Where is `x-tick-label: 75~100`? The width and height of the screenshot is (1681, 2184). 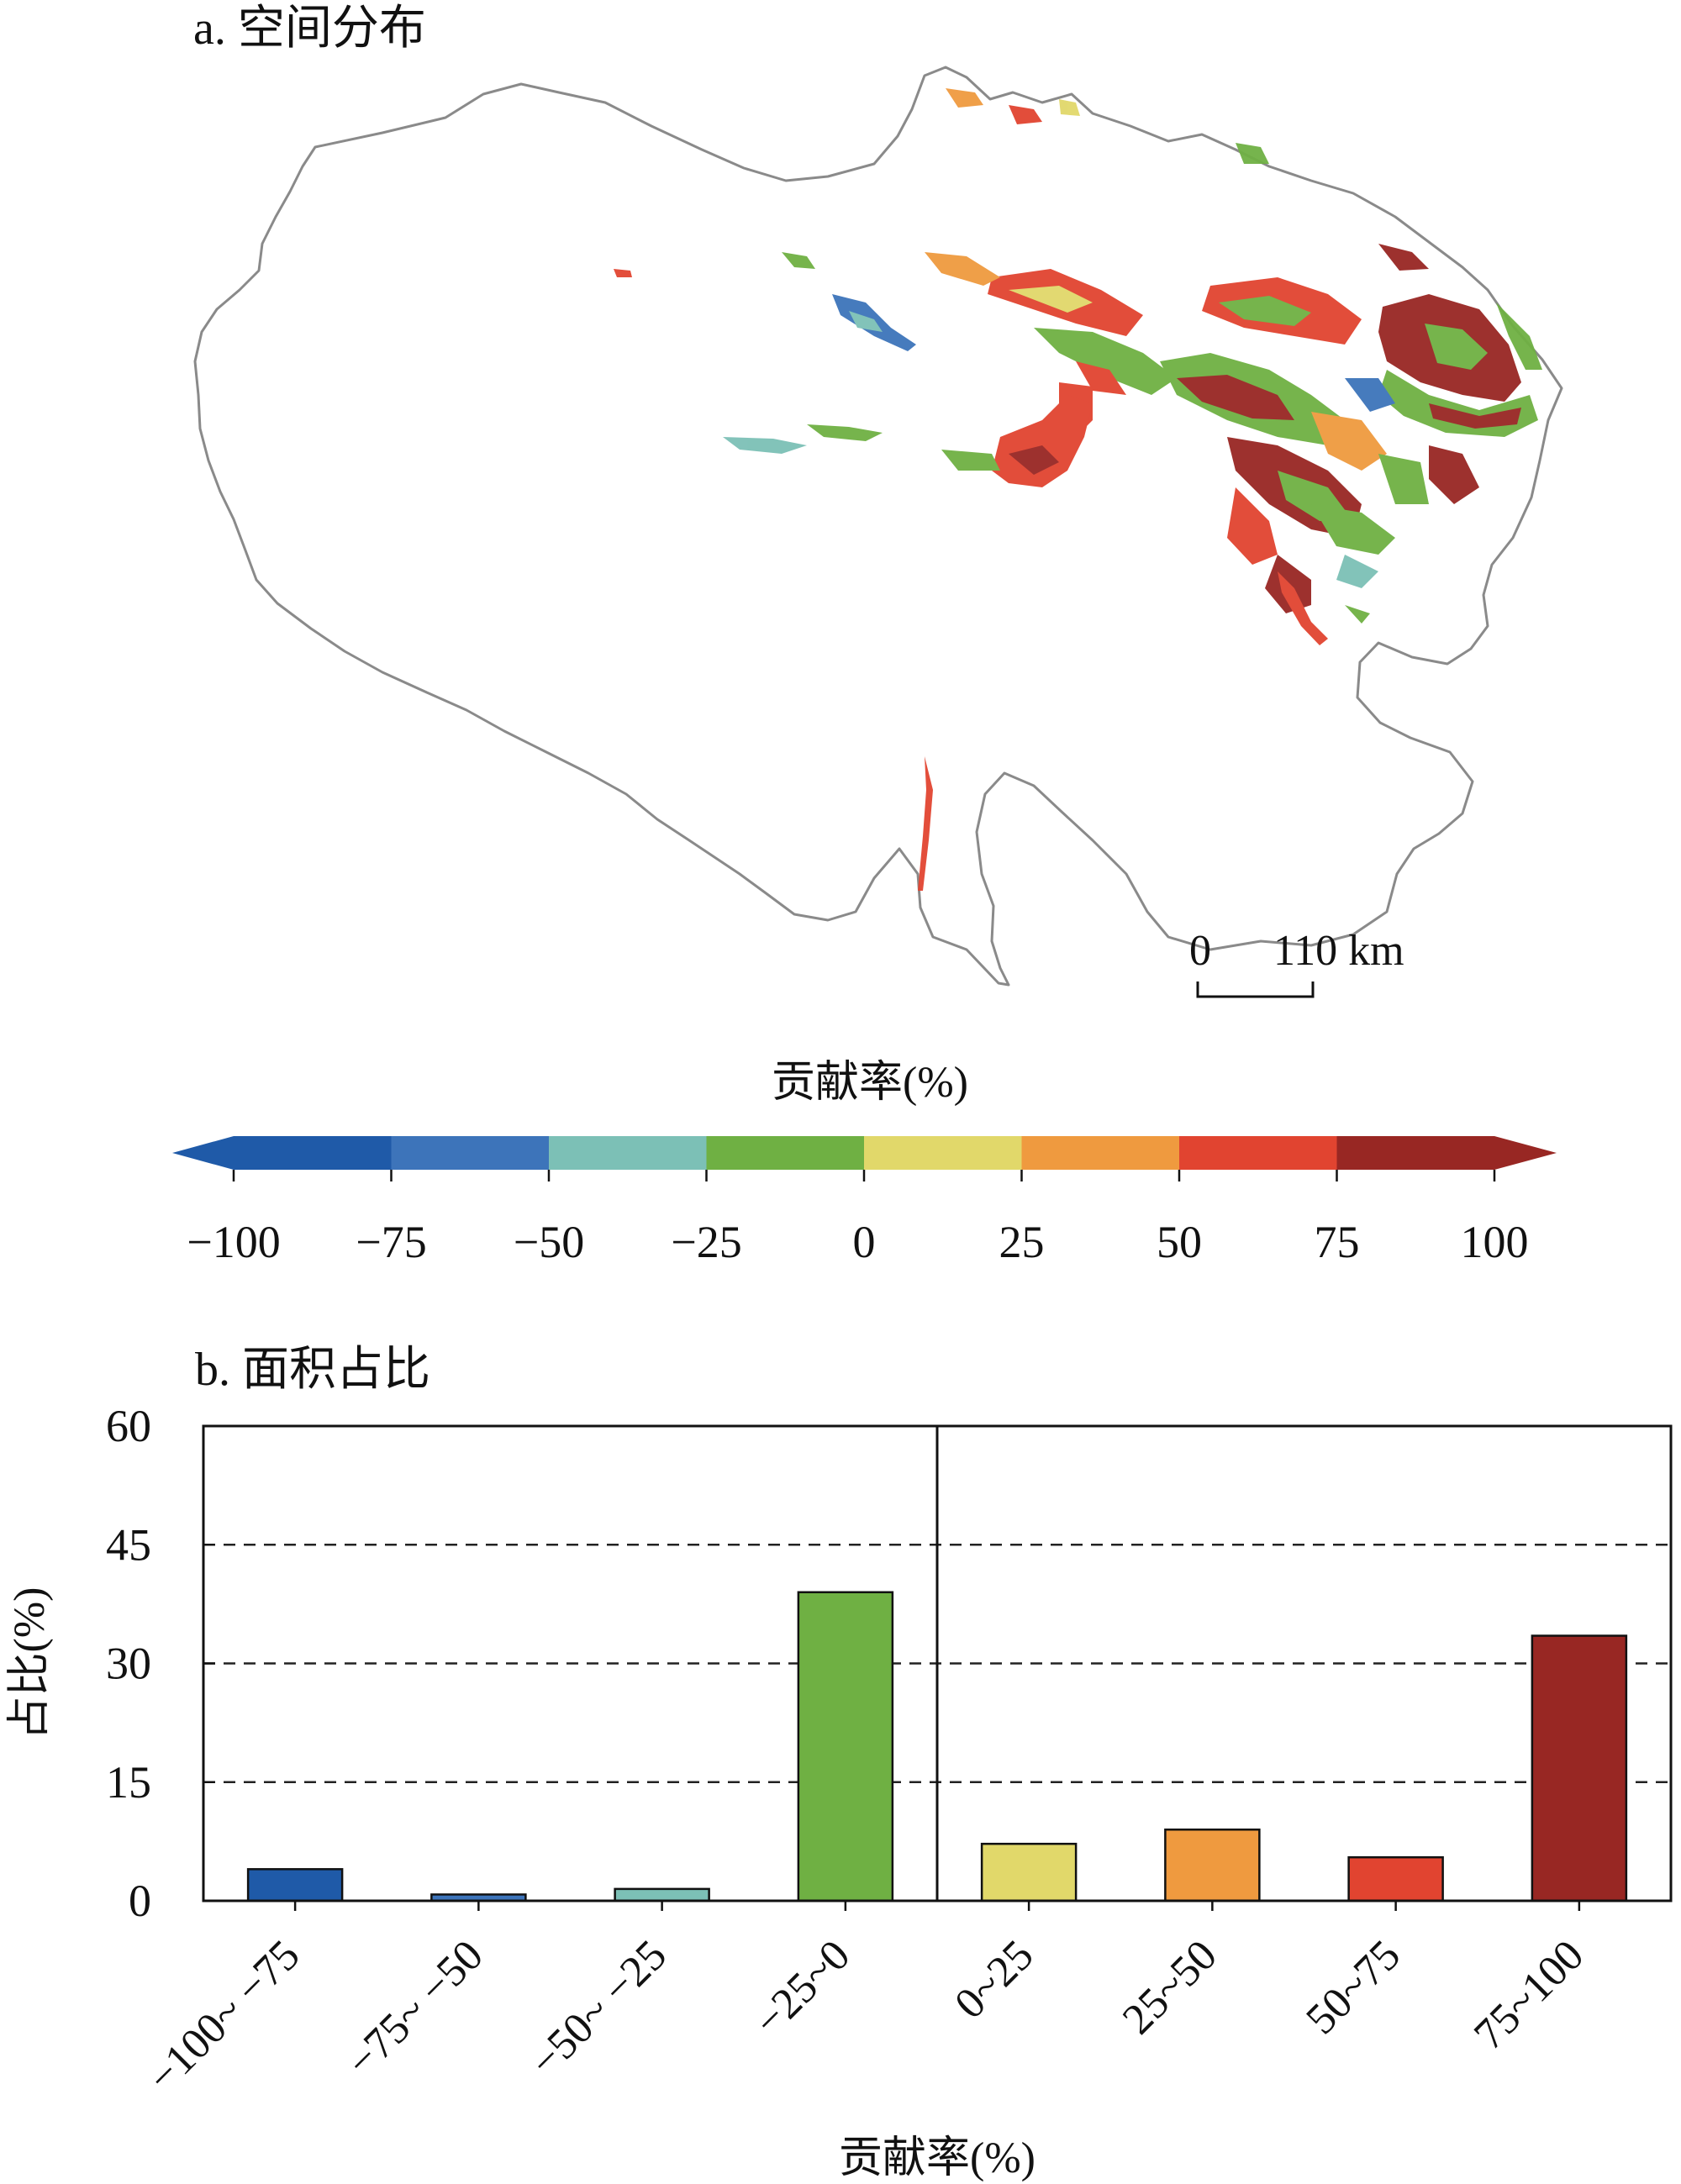 x-tick-label: 75~100 is located at coordinates (1529, 1995).